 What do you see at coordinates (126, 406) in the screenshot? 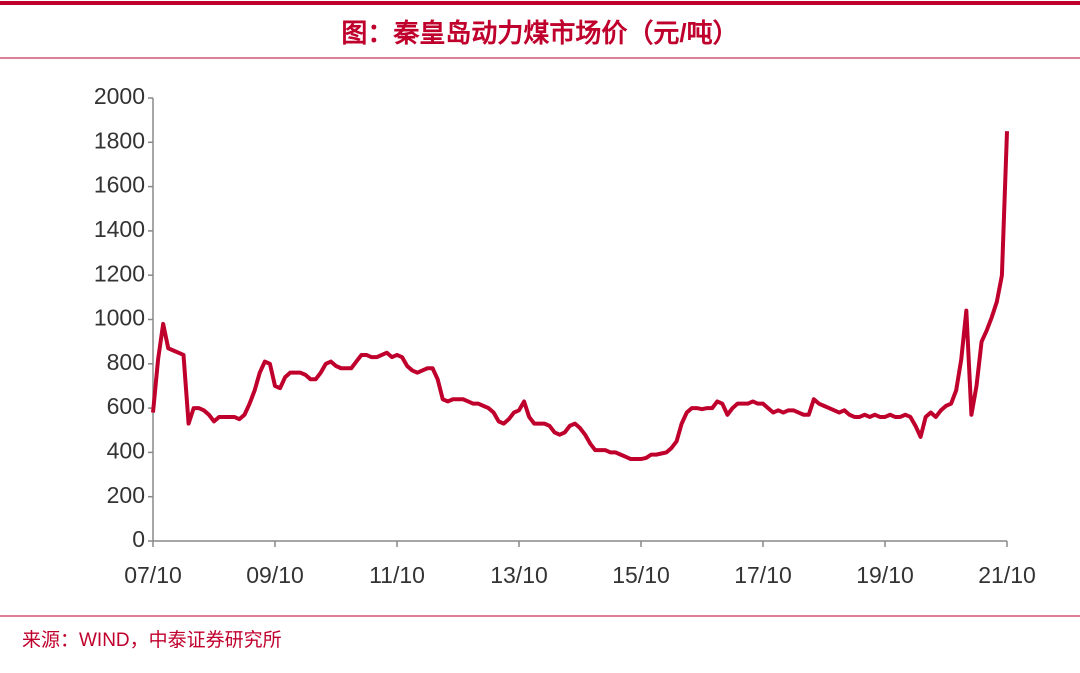
I see `y-tick-label: 600` at bounding box center [126, 406].